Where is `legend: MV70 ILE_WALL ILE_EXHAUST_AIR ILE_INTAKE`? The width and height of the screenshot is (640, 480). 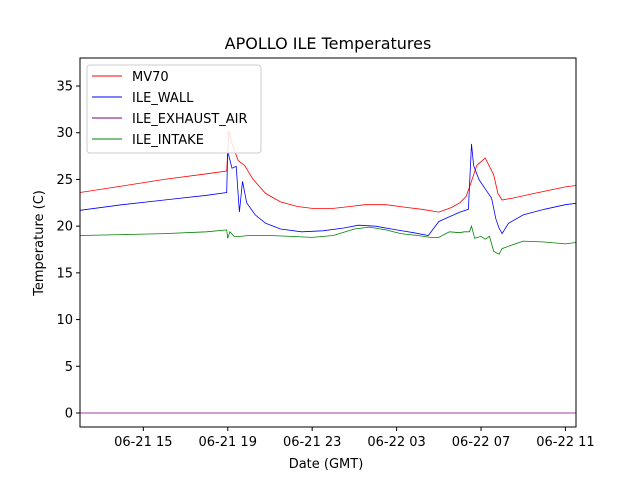 legend: MV70 ILE_WALL ILE_EXHAUST_AIR ILE_INTAKE is located at coordinates (174, 109).